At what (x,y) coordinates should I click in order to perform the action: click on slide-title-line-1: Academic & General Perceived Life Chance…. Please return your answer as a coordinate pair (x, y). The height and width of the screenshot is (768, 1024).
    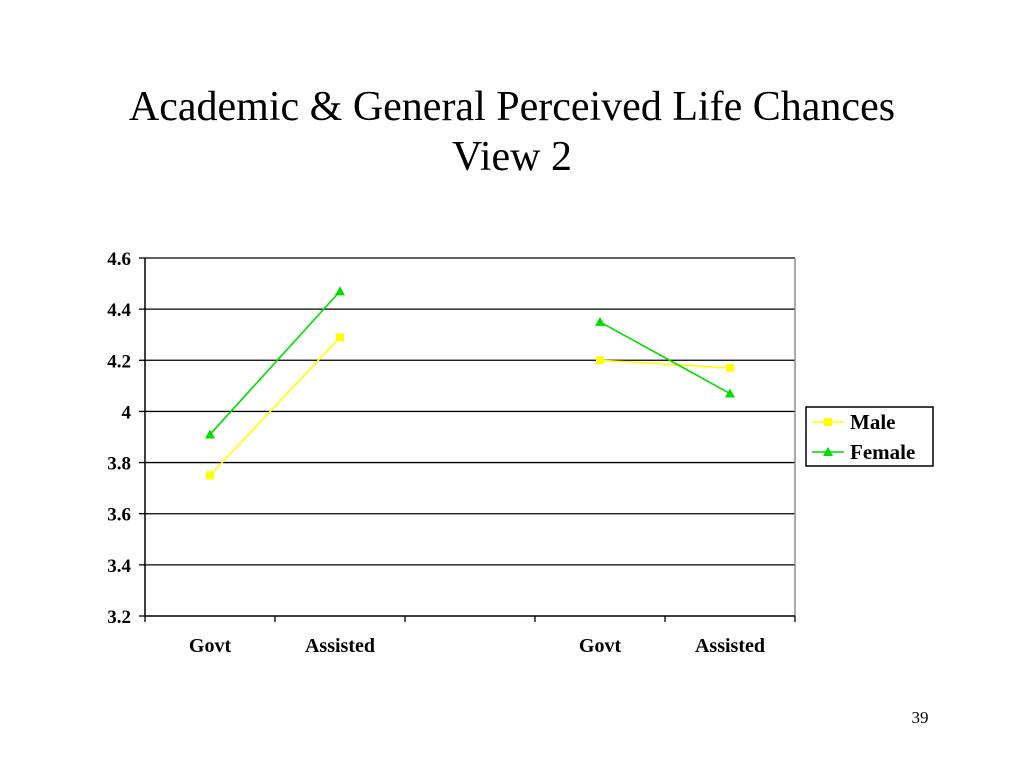
    Looking at the image, I should click on (512, 107).